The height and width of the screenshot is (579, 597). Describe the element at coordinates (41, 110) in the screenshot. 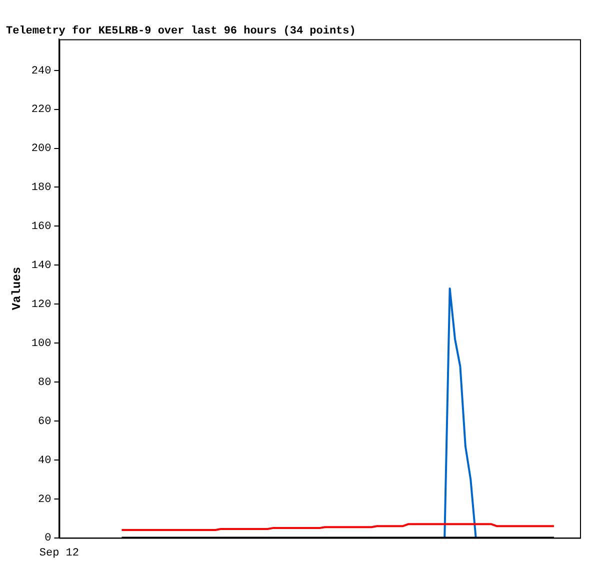

I see `y-tick-label: 220` at that location.